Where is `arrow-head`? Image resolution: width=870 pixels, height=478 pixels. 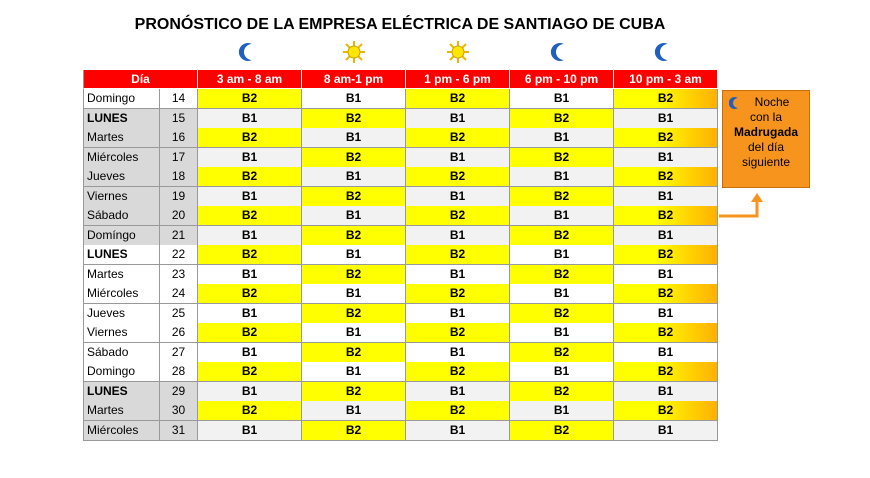 arrow-head is located at coordinates (757, 197).